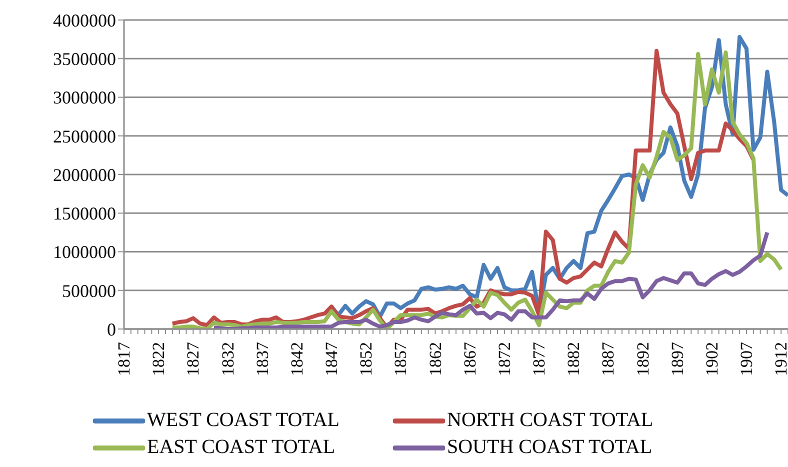  Describe the element at coordinates (574, 359) in the screenshot. I see `x-tick-label: 1882` at that location.